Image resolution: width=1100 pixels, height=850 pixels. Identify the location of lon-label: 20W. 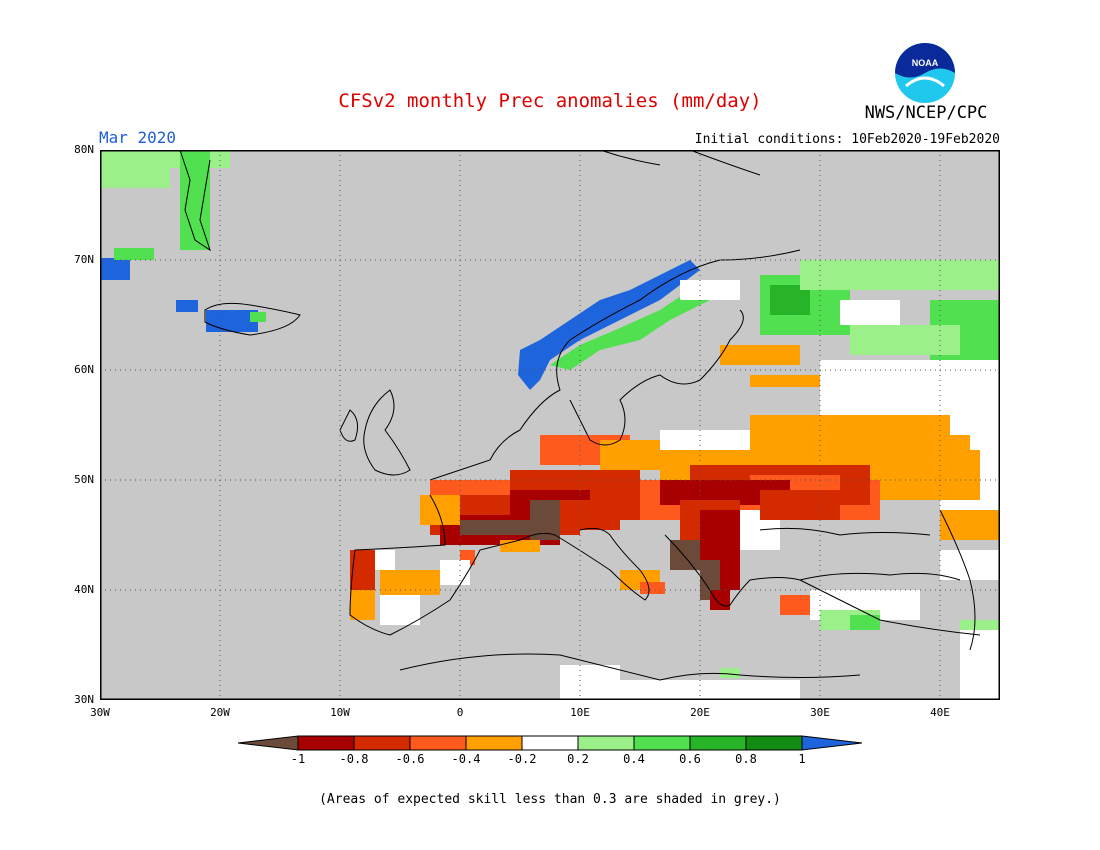
(220, 712).